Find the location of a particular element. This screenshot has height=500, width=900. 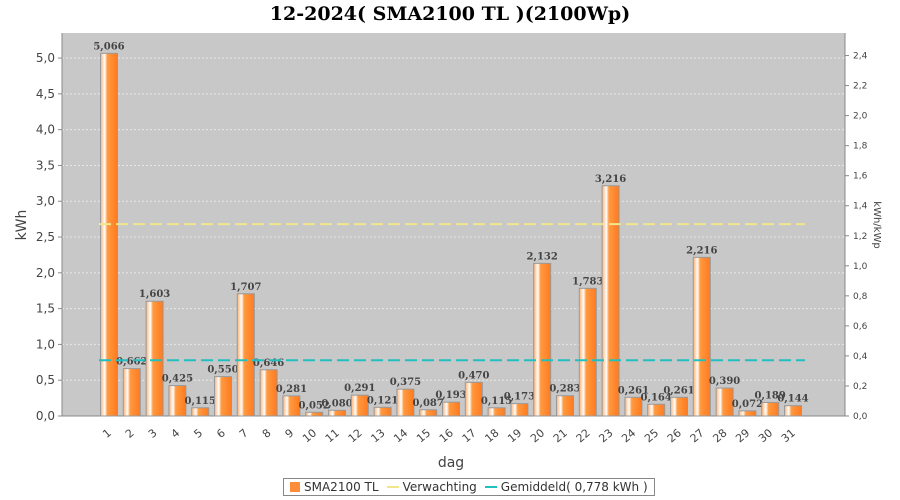

x-tick-label: 30 is located at coordinates (765, 435).